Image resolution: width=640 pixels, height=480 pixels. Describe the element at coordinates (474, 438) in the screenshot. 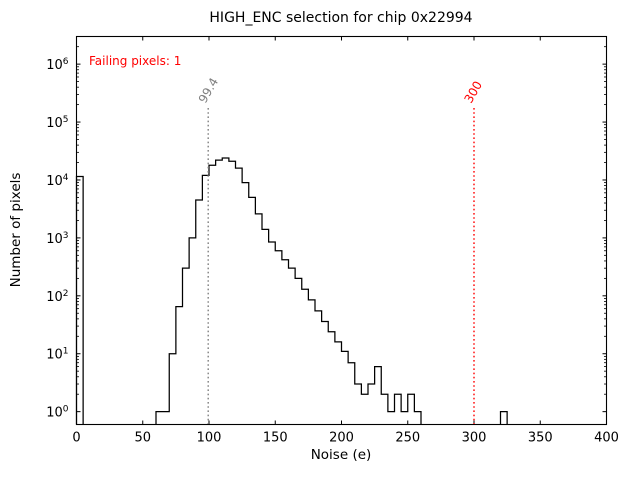

I see `x-tick-label: 300` at that location.